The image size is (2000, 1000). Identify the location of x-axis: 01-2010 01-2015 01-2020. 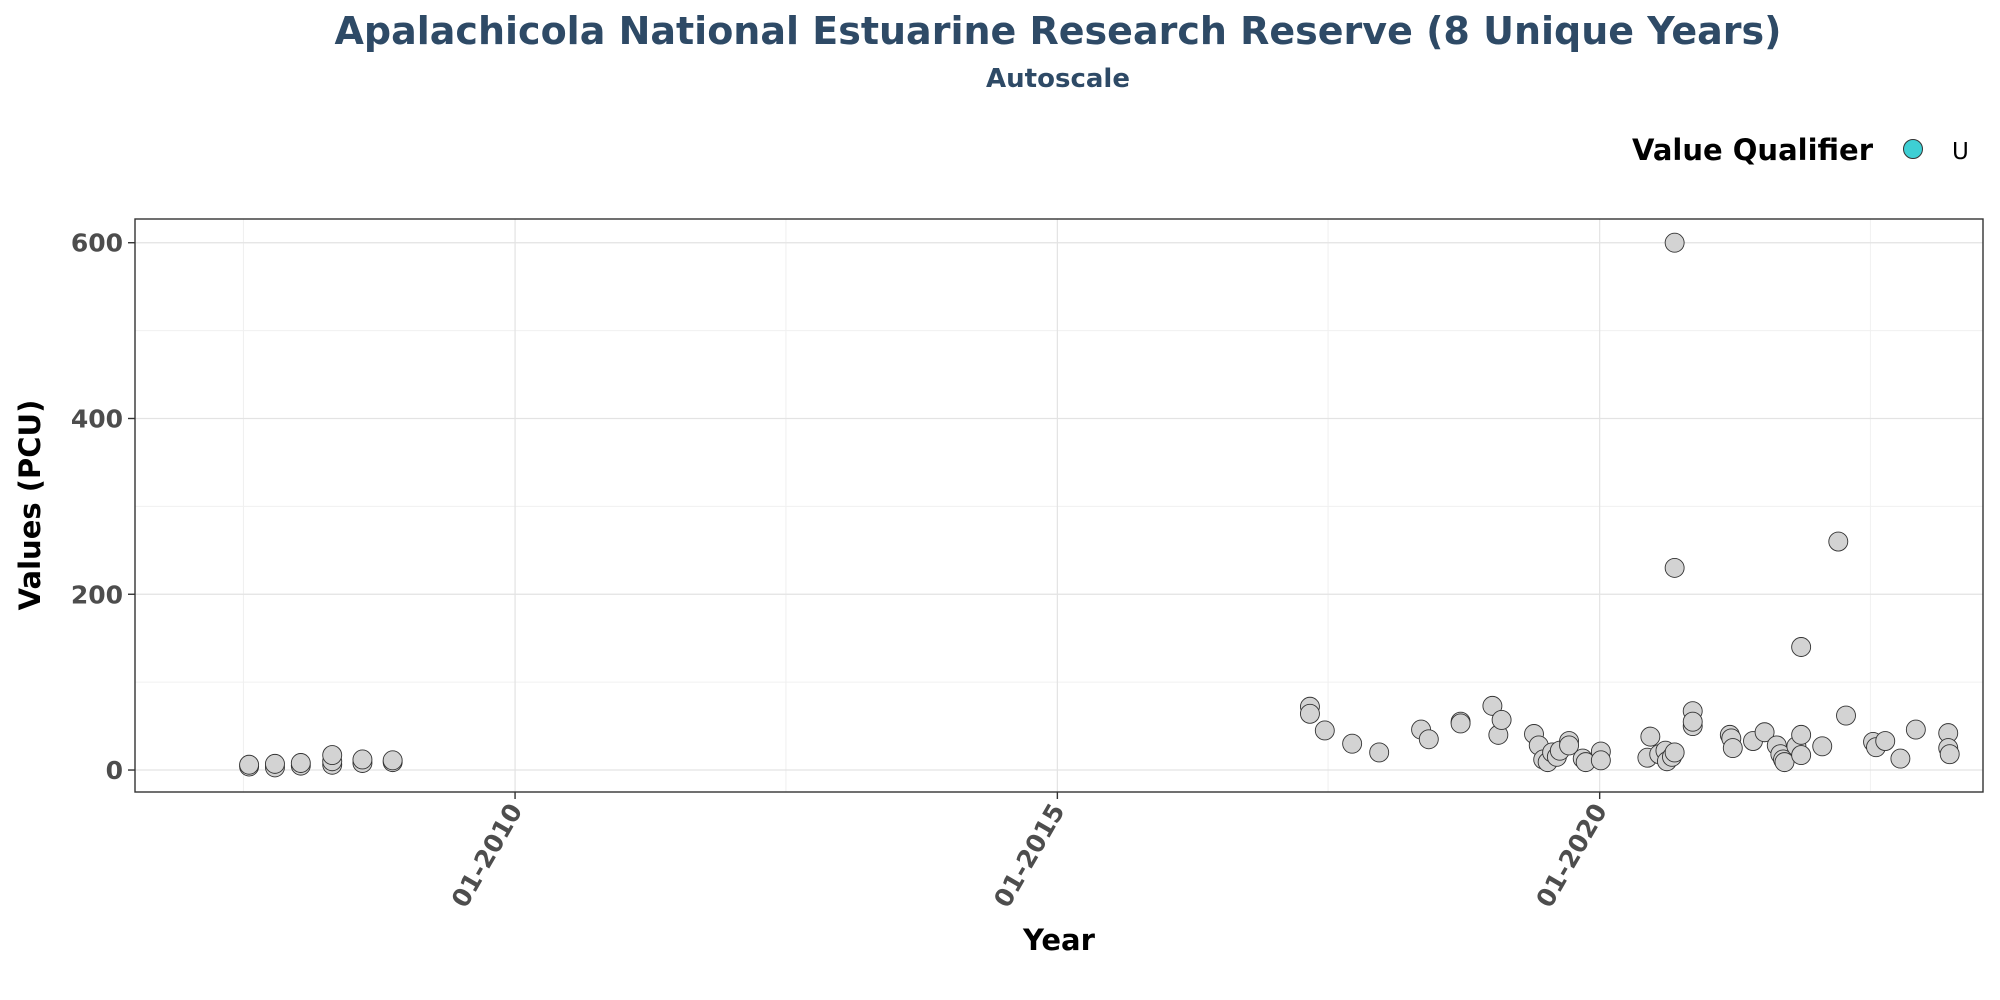
(1029, 852).